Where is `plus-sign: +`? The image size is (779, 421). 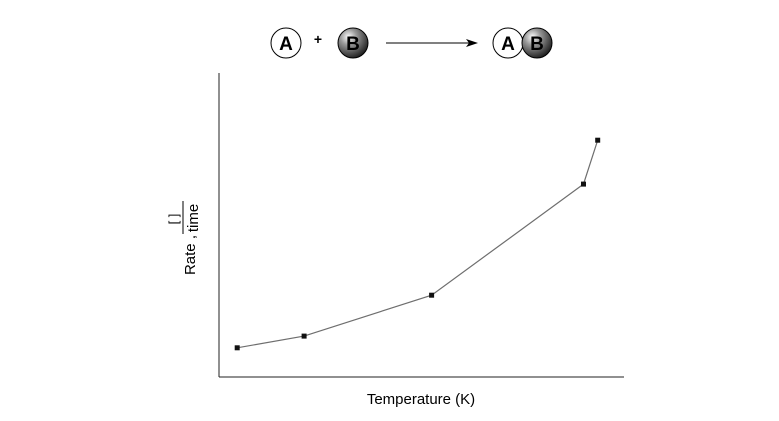
plus-sign: + is located at coordinates (318, 39).